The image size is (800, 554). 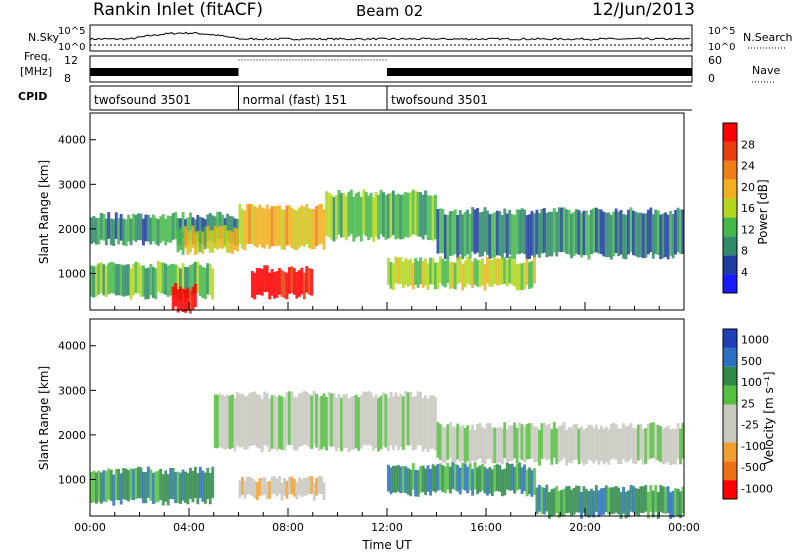 I want to click on colorbar-tick-label: -25, so click(x=750, y=425).